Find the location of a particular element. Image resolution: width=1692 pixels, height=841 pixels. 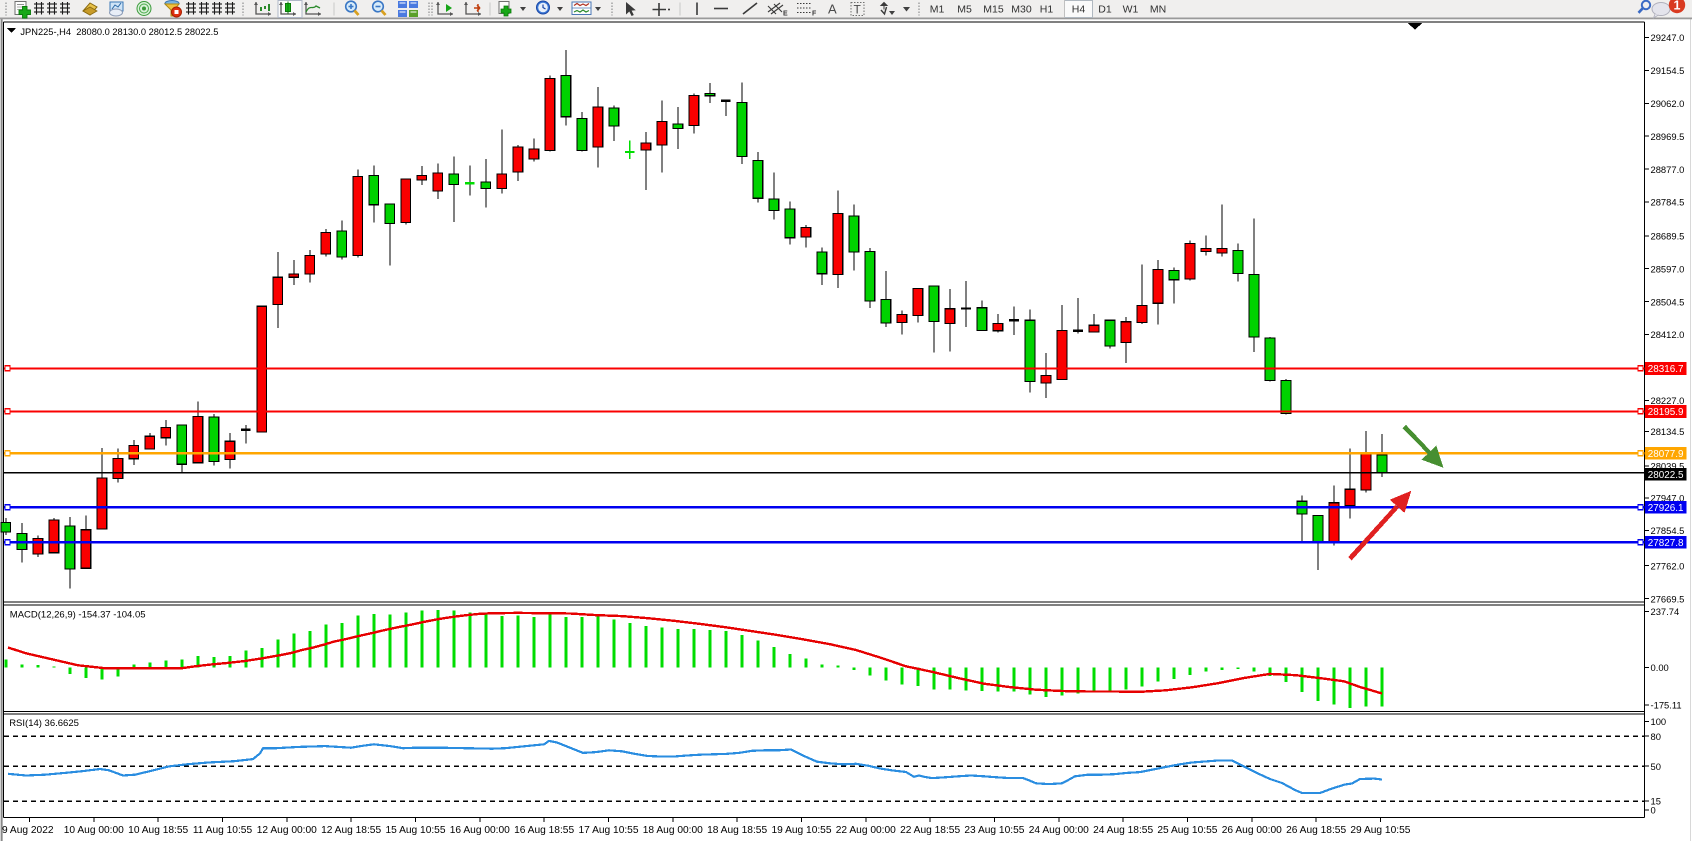

svg-text: 26 Aug 00:00 is located at coordinates (1252, 830).